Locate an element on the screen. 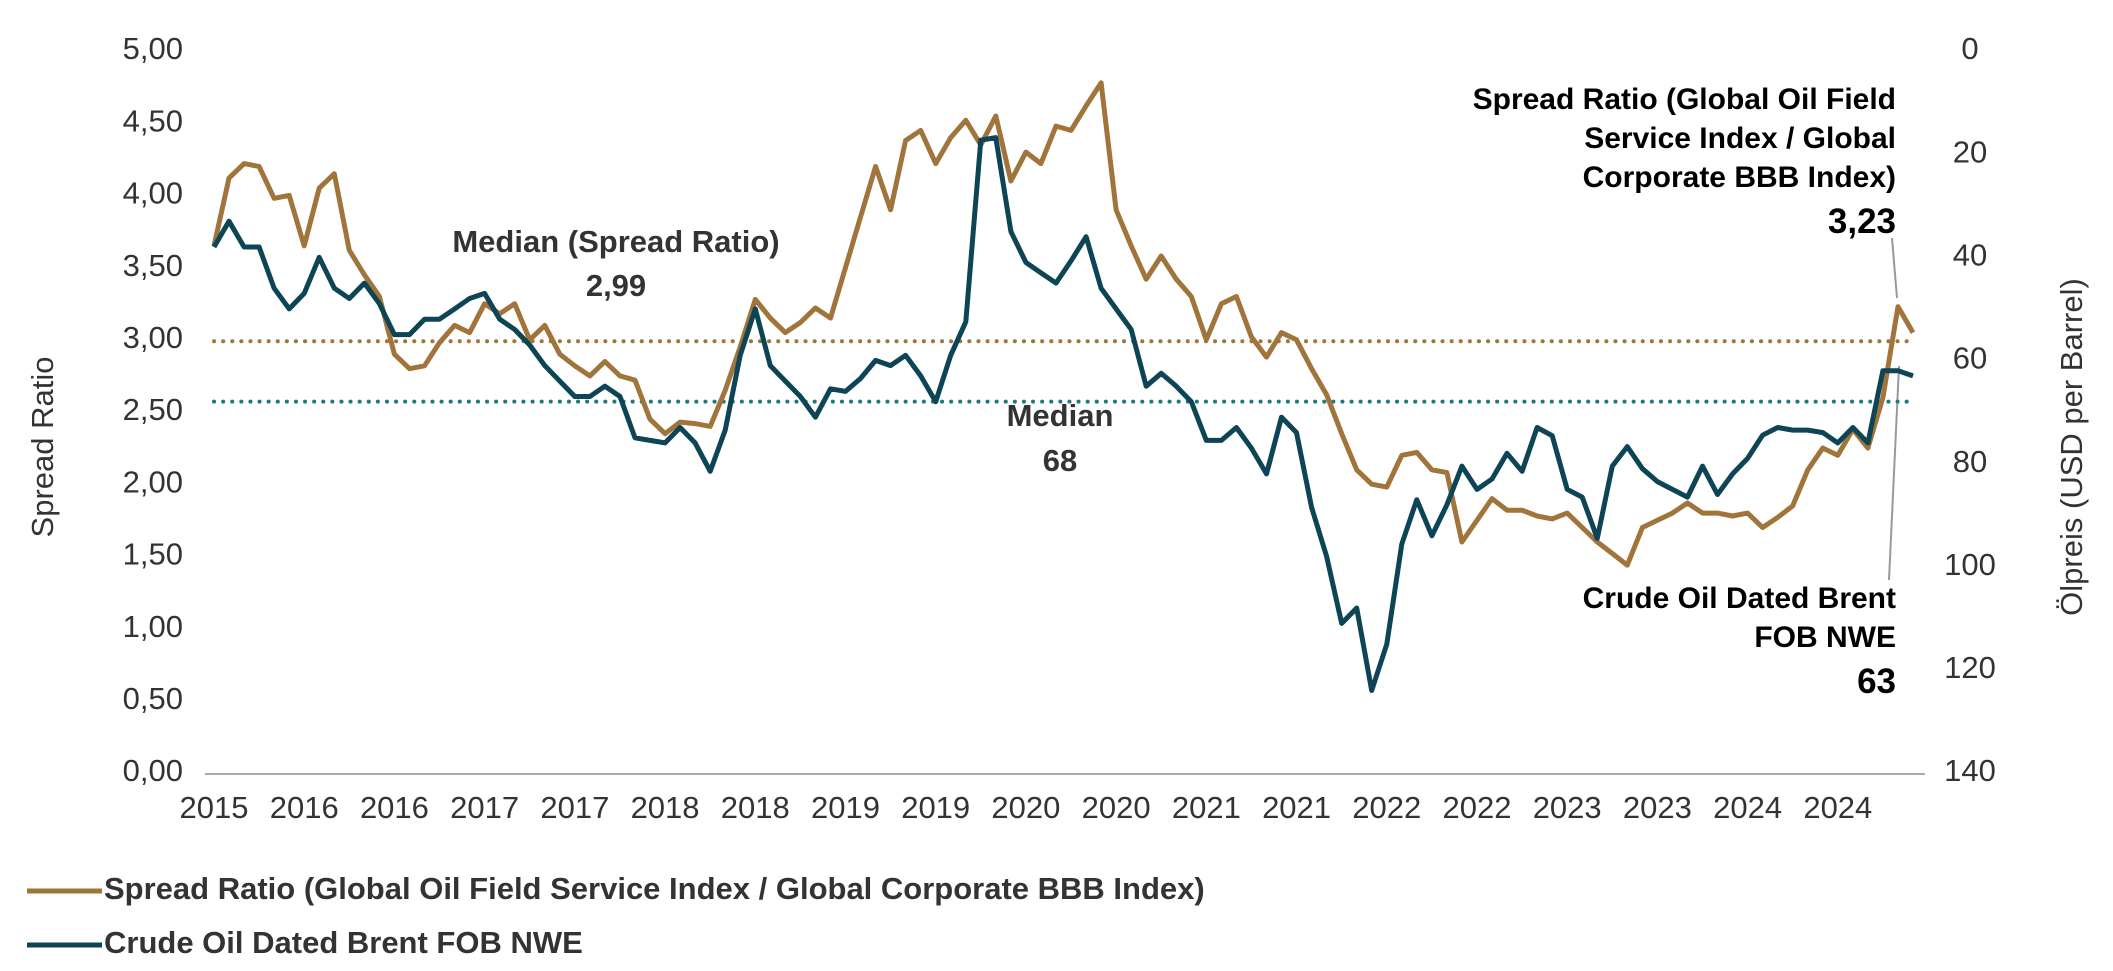 The width and height of the screenshot is (2113, 971). y-tick-label: 2,00 is located at coordinates (153, 481).